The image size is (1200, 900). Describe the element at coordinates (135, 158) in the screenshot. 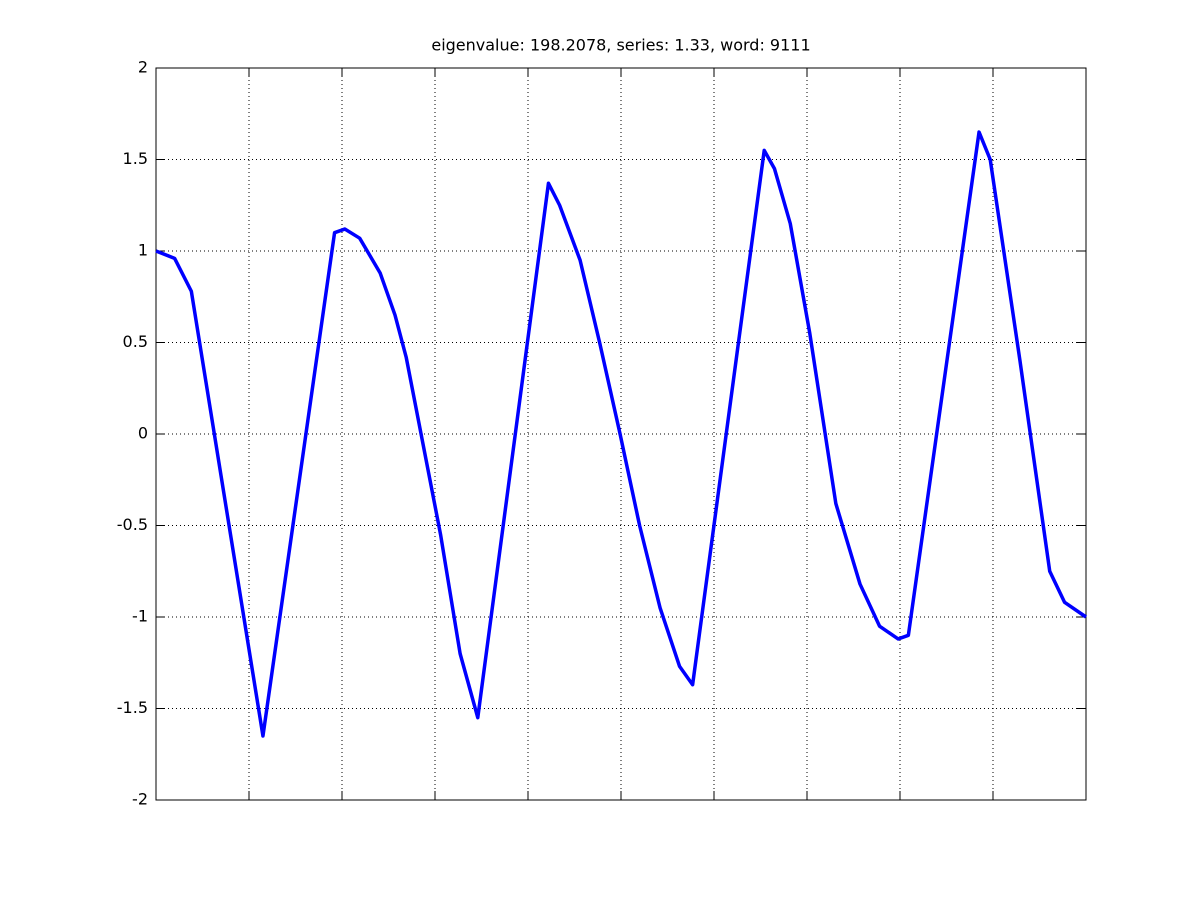

I see `y-tick-label: 1.5` at that location.